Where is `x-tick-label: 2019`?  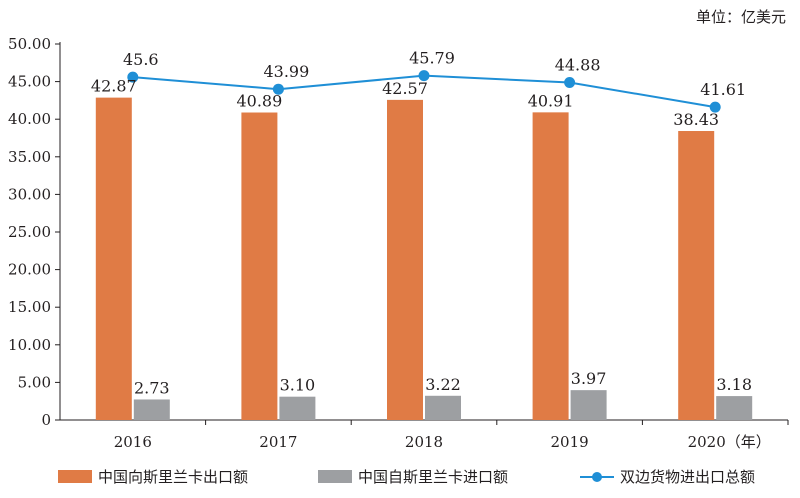
x-tick-label: 2019 is located at coordinates (570, 442).